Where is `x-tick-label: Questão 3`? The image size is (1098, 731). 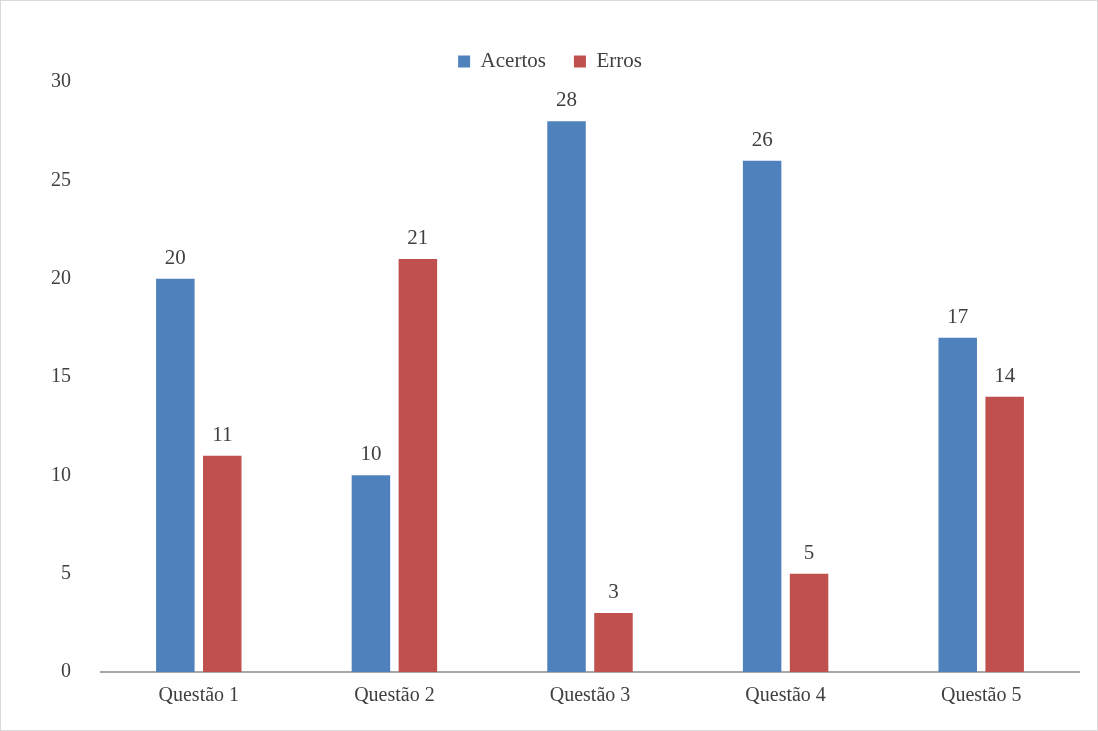 x-tick-label: Questão 3 is located at coordinates (590, 694).